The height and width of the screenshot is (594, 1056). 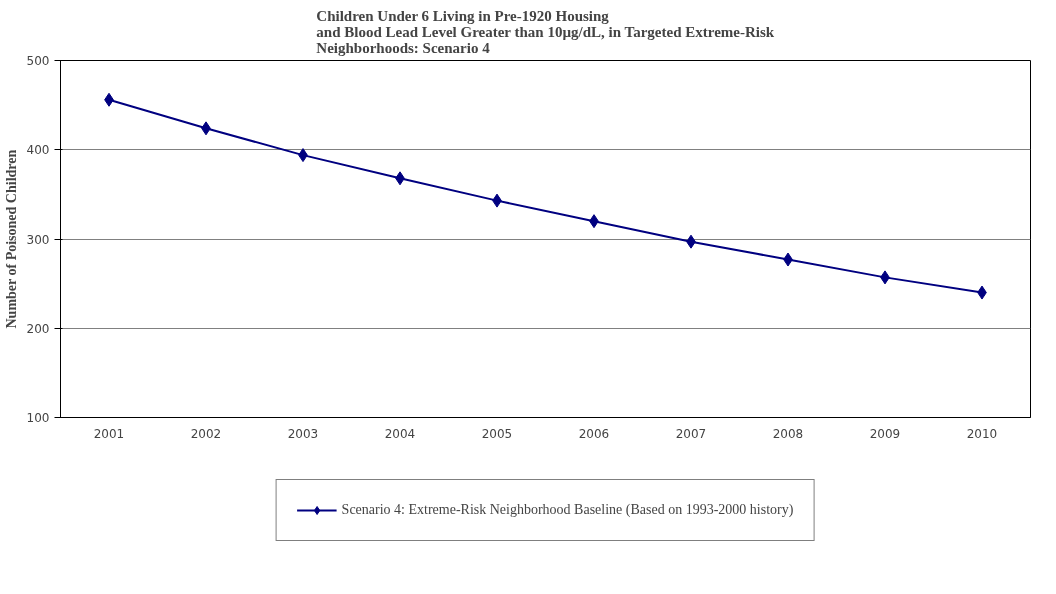 What do you see at coordinates (303, 433) in the screenshot?
I see `x-tick-label: 2003` at bounding box center [303, 433].